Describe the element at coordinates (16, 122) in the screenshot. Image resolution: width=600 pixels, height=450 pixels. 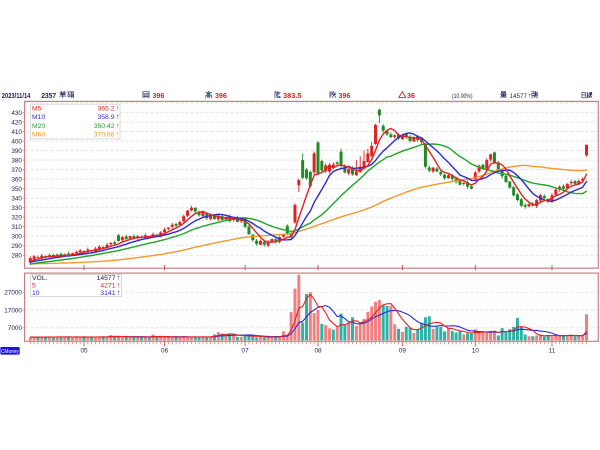
I see `svg-text: 420` at that location.